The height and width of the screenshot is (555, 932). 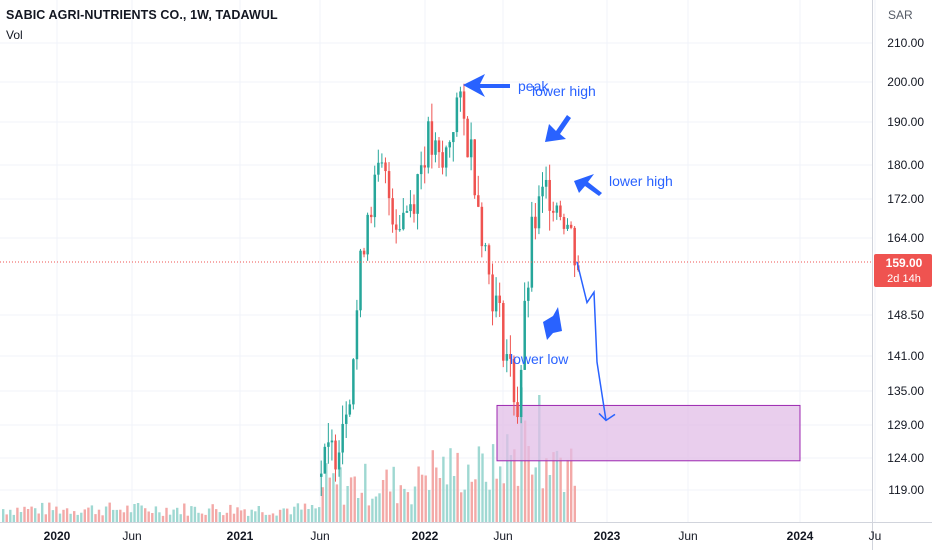 What do you see at coordinates (905, 458) in the screenshot?
I see `y-tick-label: 124.00` at bounding box center [905, 458].